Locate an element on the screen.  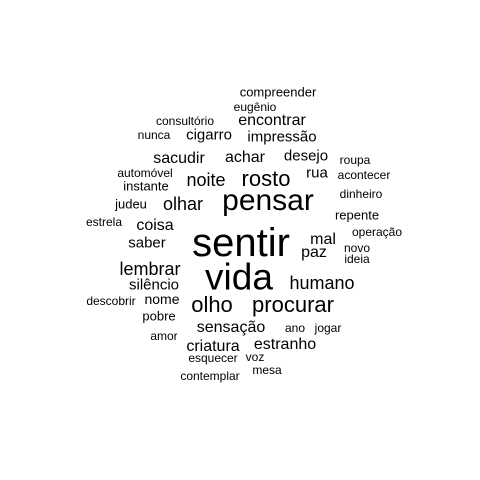
word-ano: ano is located at coordinates (295, 328).